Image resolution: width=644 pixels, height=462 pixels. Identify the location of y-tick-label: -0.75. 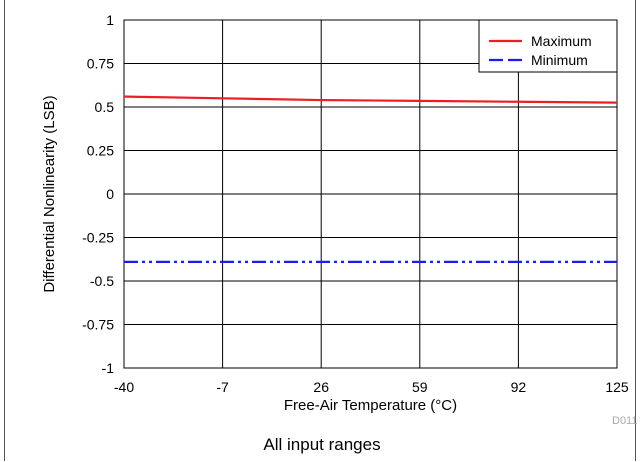
(98, 325).